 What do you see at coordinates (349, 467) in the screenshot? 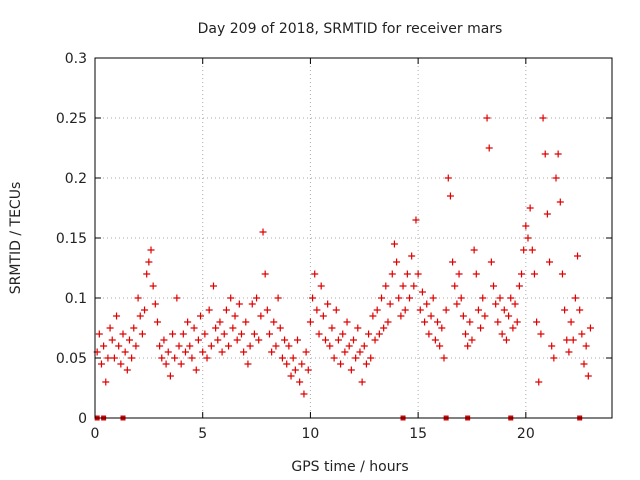
I see `x-axis-label: GPS time / hours` at bounding box center [349, 467].